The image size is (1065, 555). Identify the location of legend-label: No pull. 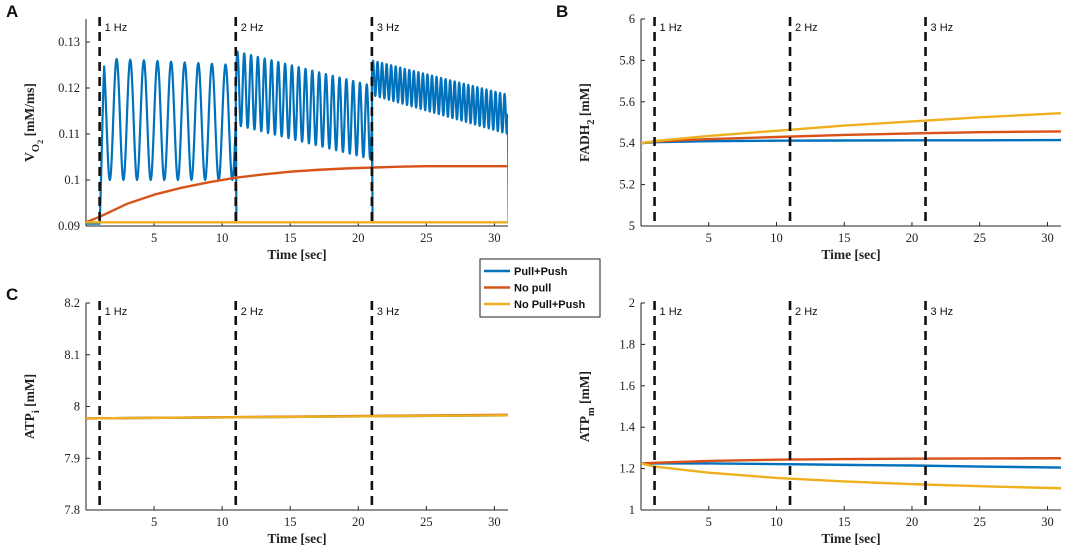
(532, 289).